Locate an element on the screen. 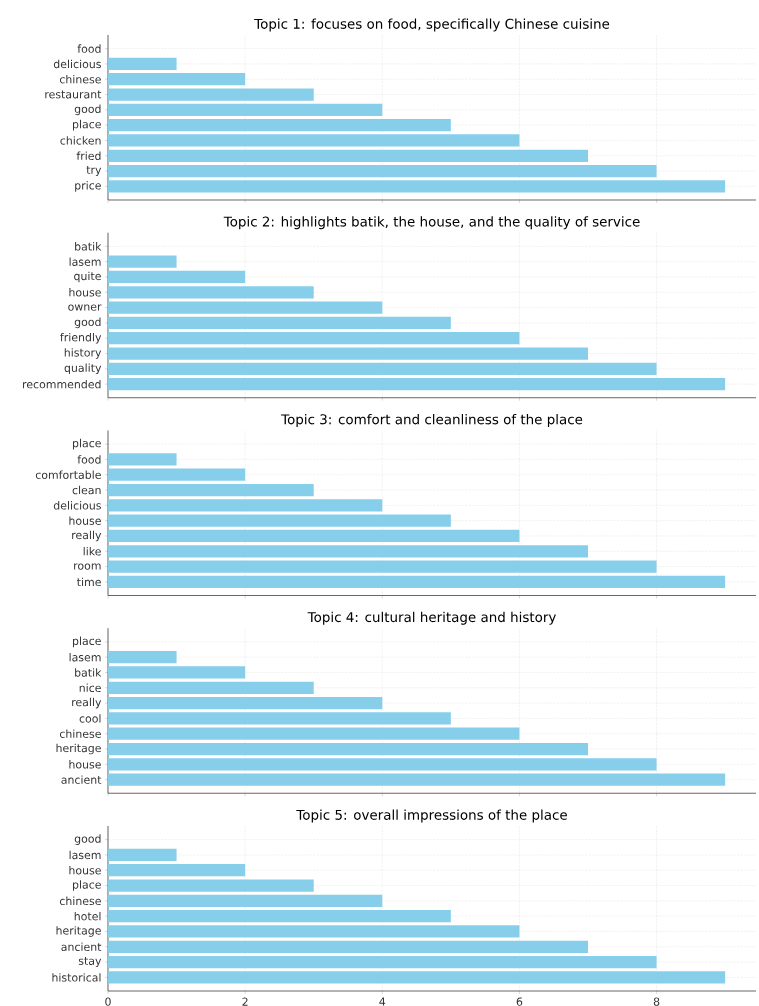  chart-title: Topic 5: overall impressions of the place is located at coordinates (431, 816).